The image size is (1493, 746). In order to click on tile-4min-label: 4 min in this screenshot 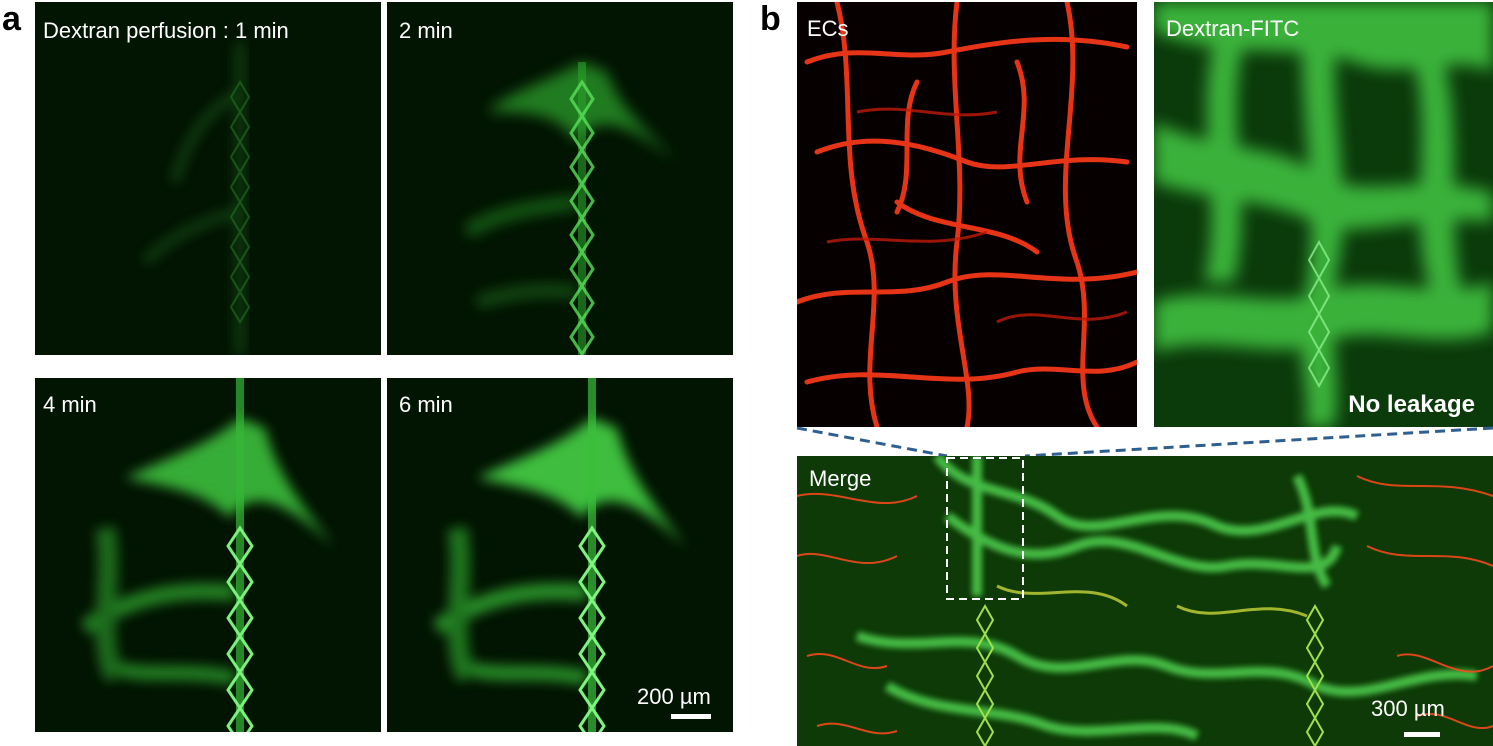, I will do `click(70, 404)`.